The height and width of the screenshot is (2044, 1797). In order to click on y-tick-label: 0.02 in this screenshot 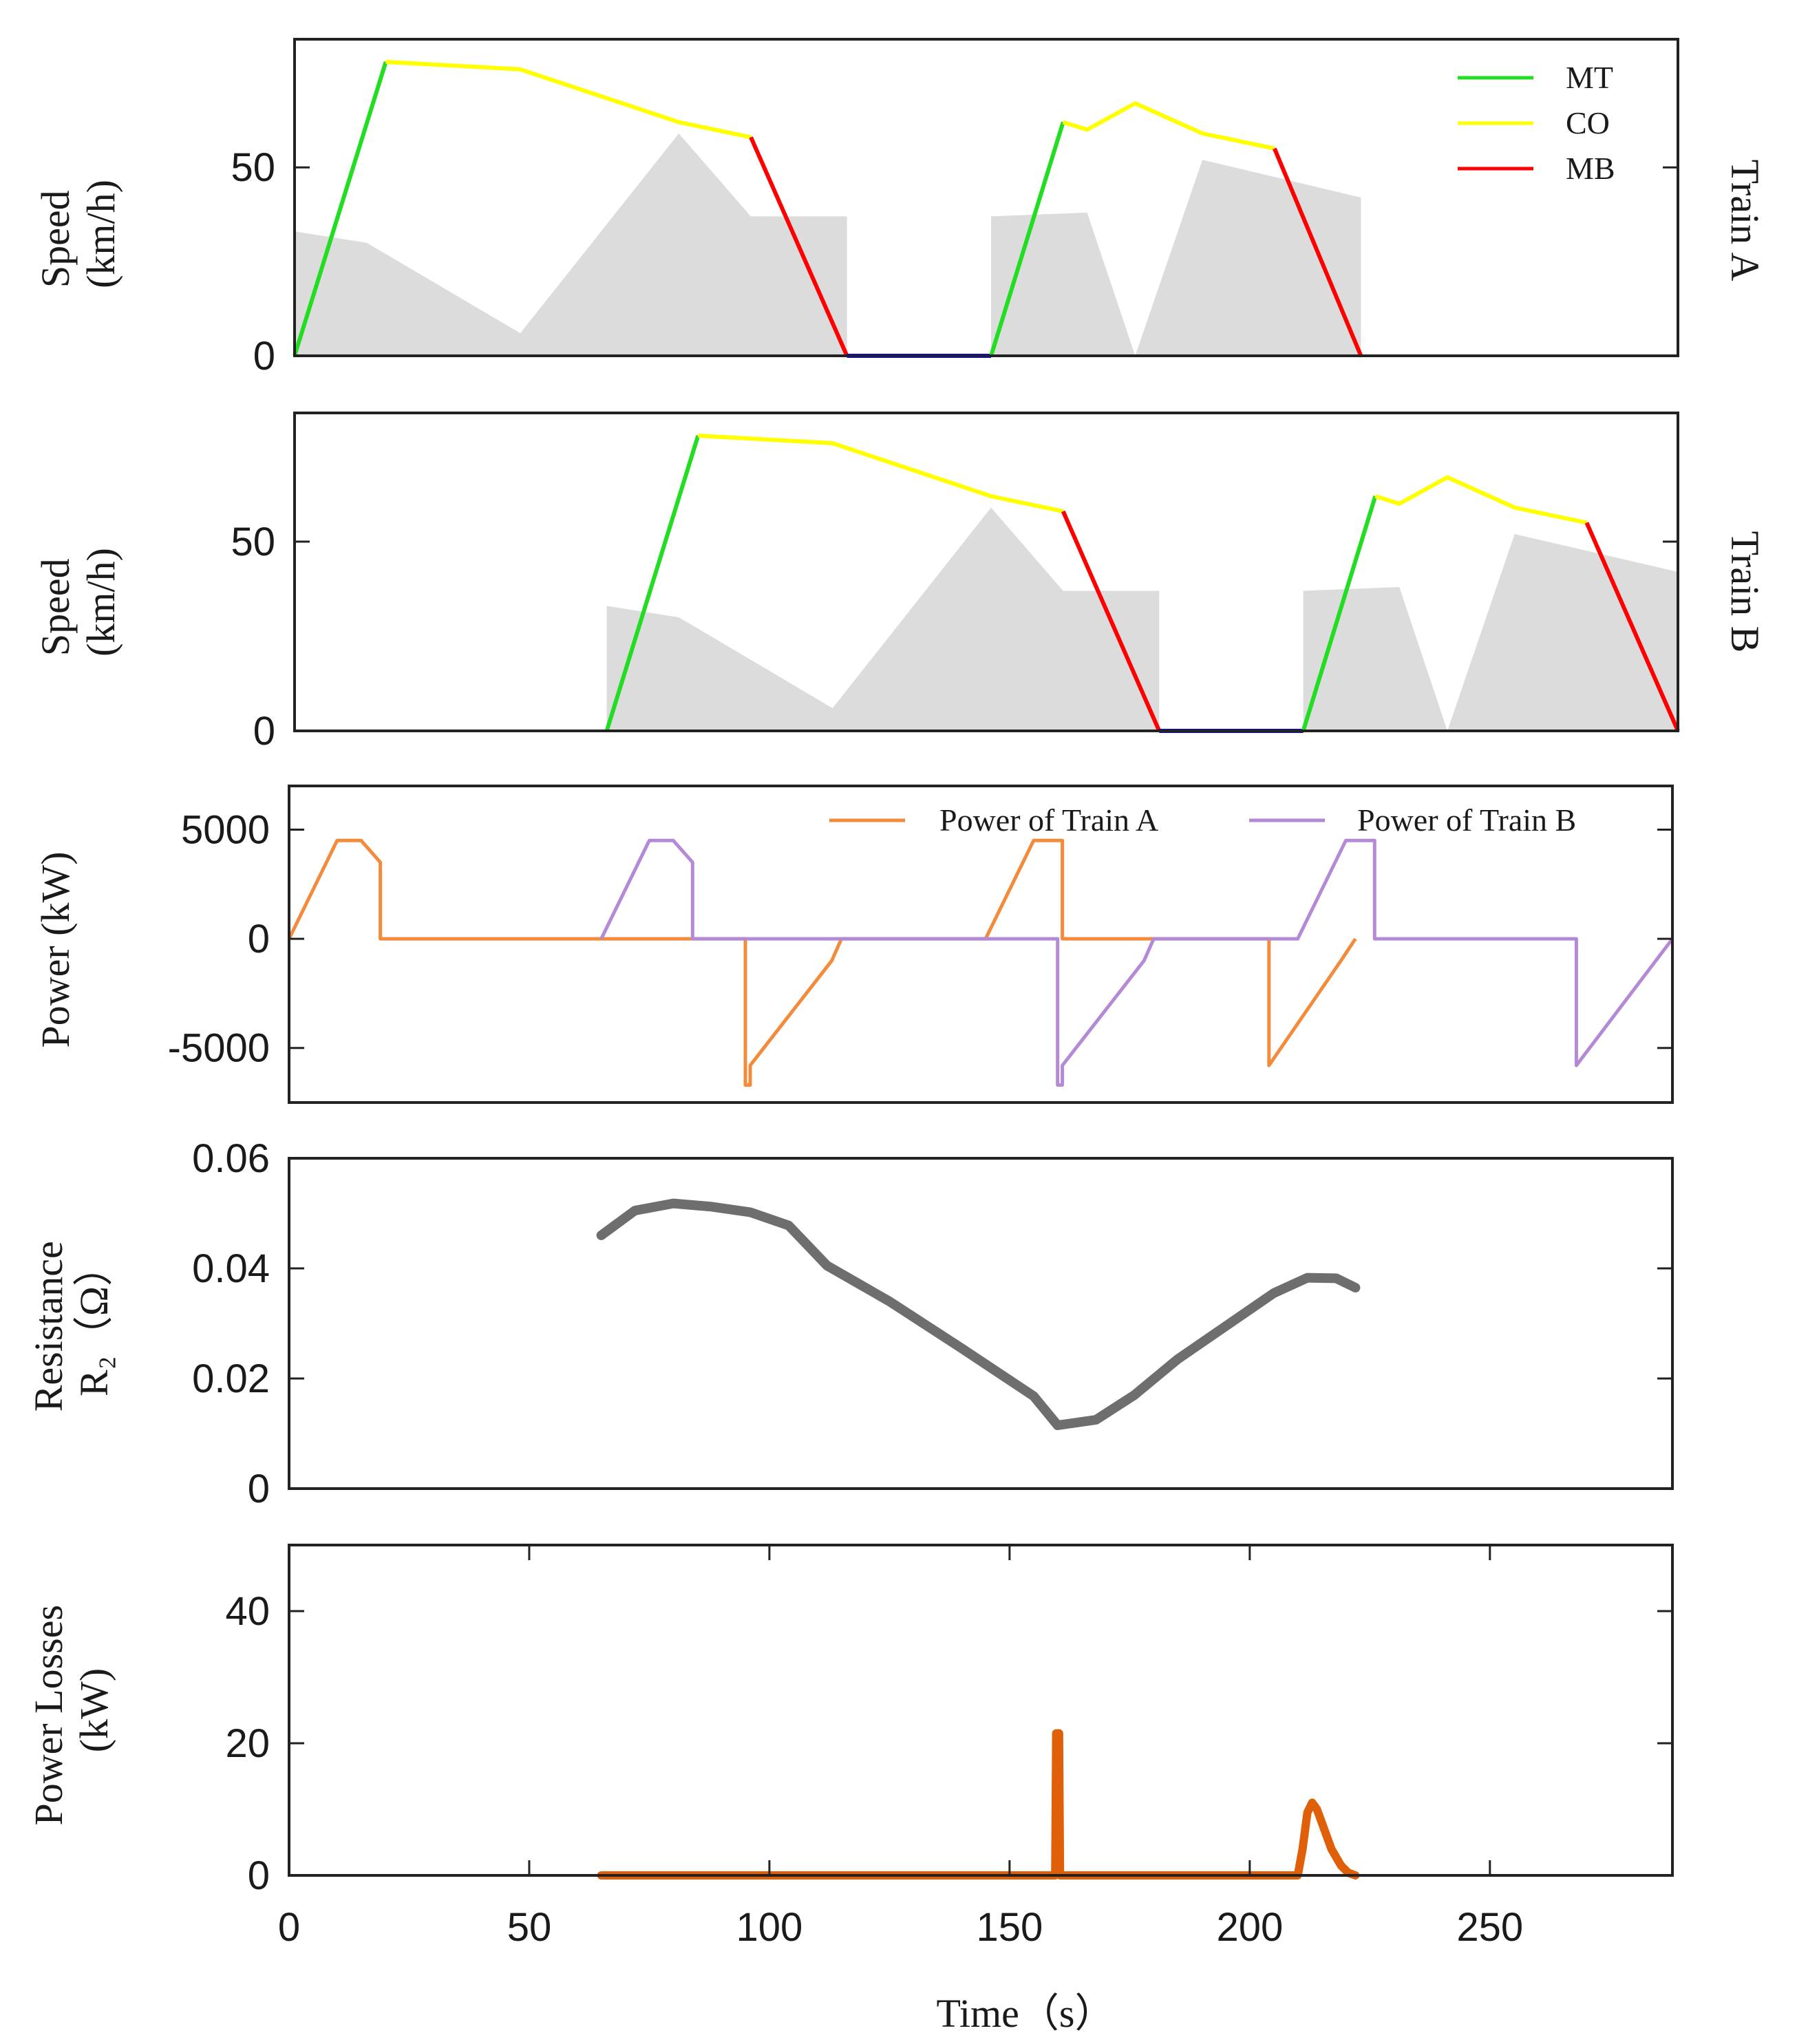, I will do `click(231, 1378)`.